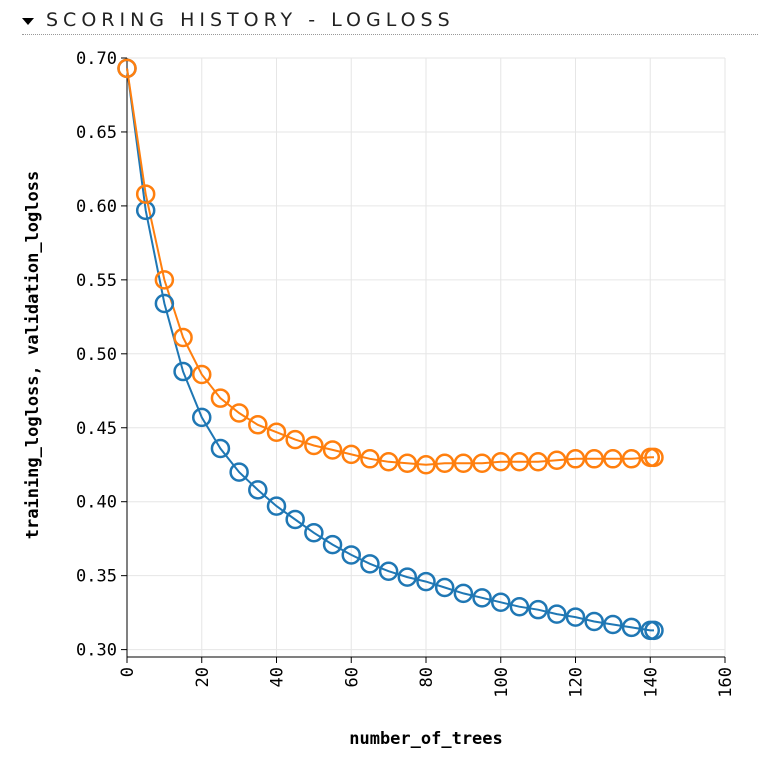 The image size is (758, 765). I want to click on x-axis-ticks: 0 20 40 60 80 100 120 140 160, so click(427, 677).